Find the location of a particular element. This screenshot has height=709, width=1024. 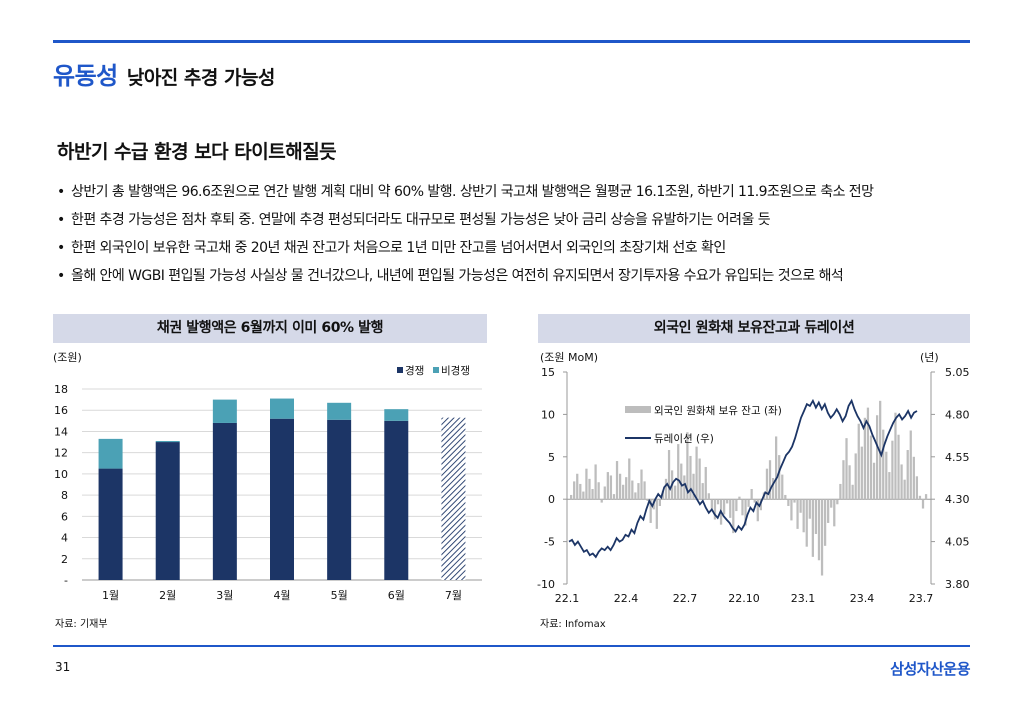

left-x-tick-label: 6월 is located at coordinates (396, 595).